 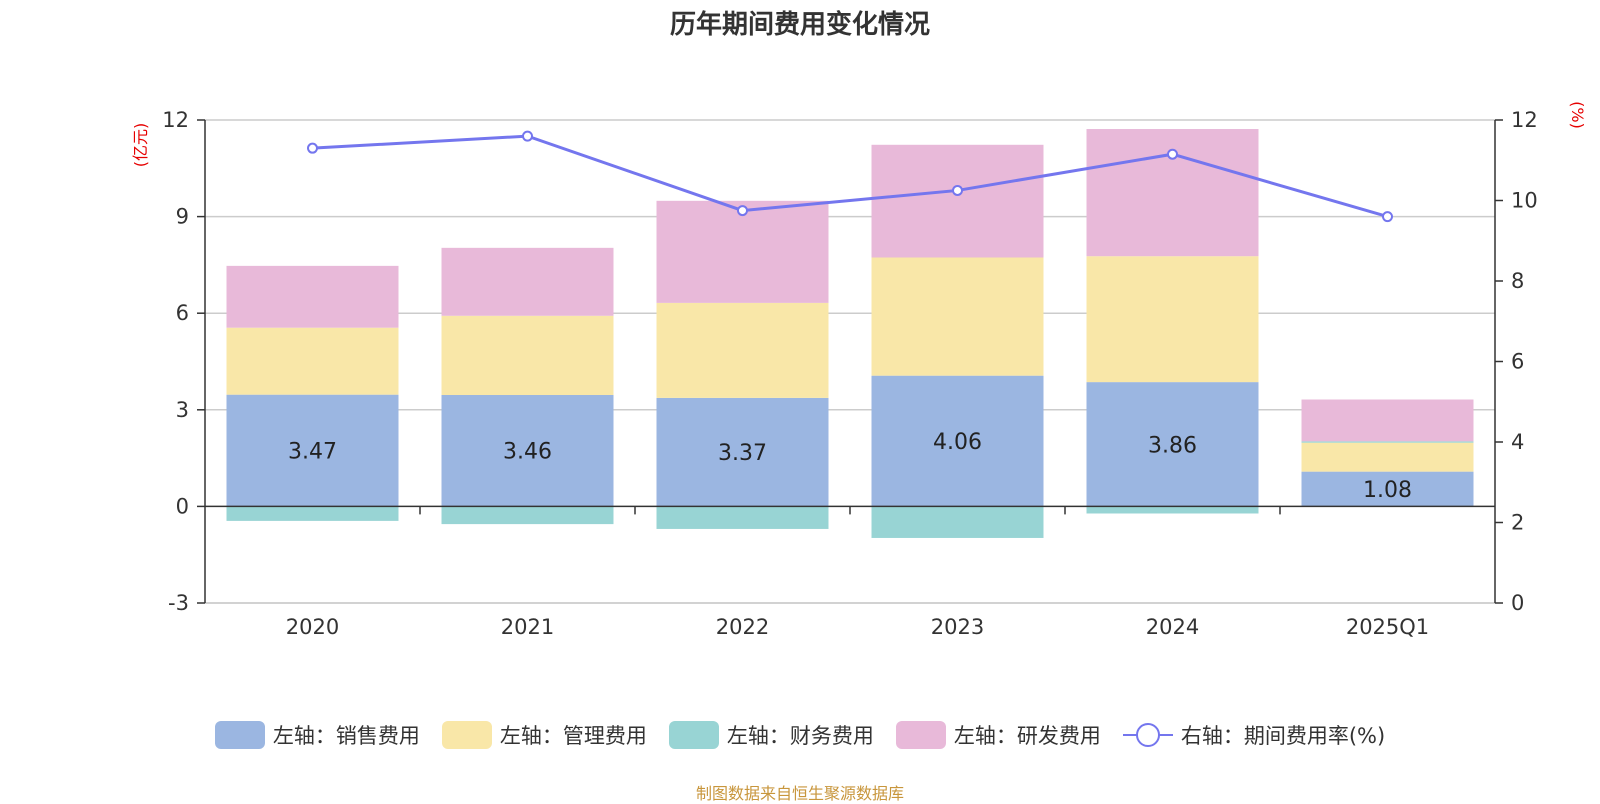 What do you see at coordinates (182, 313) in the screenshot?
I see `left-tick-label: 6` at bounding box center [182, 313].